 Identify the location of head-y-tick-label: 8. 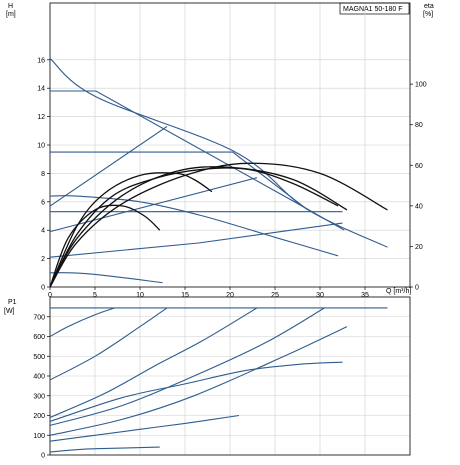
(43, 174).